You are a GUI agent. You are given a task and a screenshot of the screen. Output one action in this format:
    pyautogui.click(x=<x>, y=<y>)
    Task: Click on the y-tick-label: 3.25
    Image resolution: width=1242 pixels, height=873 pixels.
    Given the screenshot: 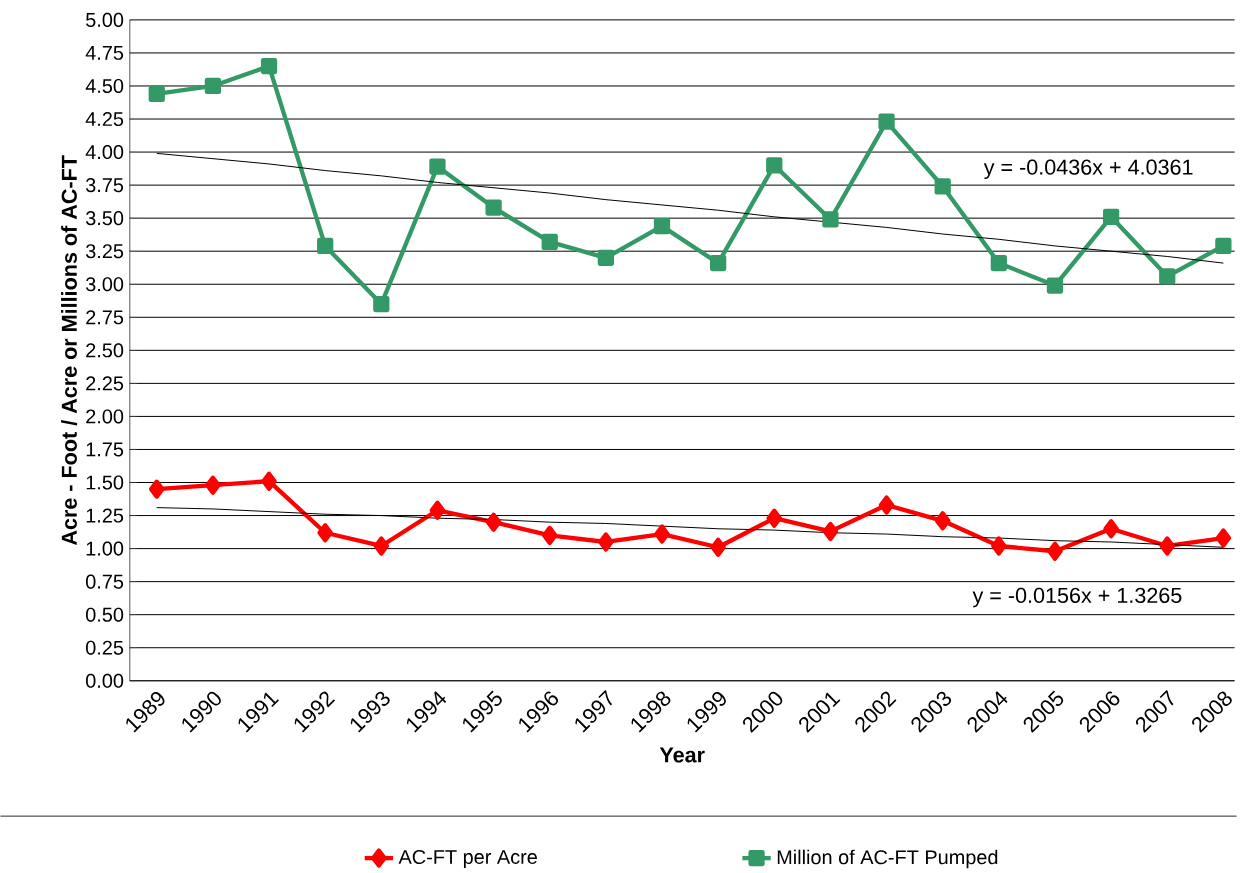 What is the action you would take?
    pyautogui.click(x=104, y=251)
    